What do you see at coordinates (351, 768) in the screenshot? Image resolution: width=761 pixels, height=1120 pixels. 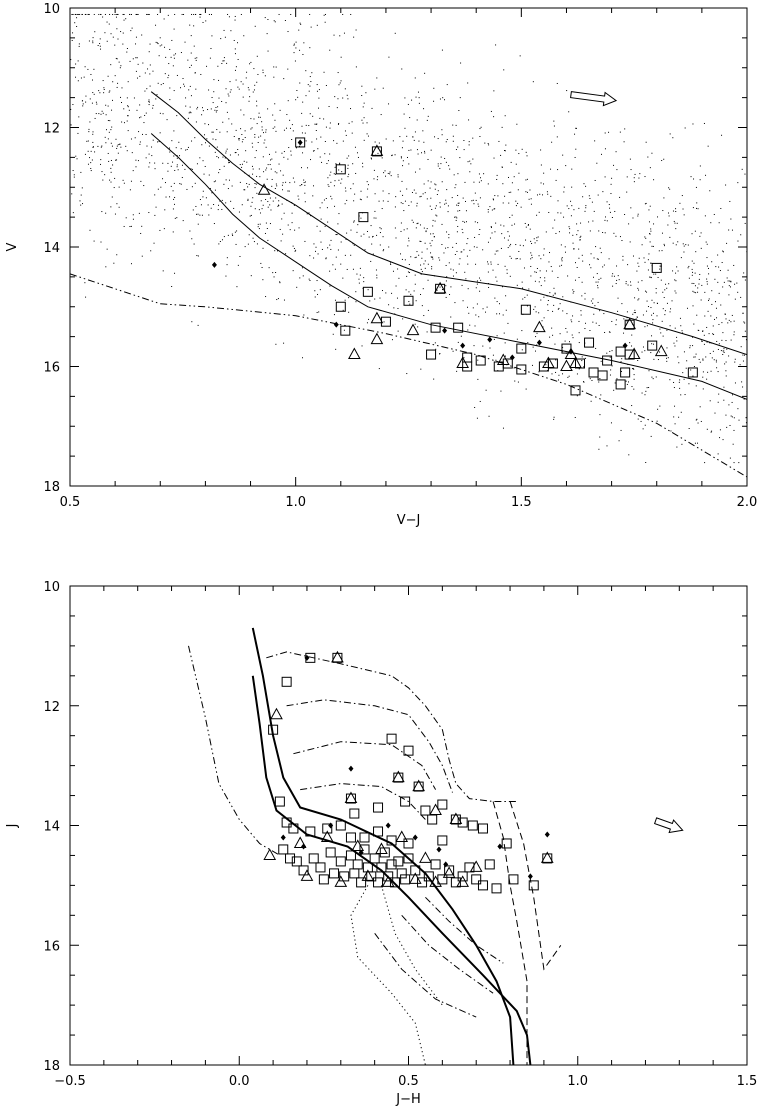 I see `diamond-marker` at bounding box center [351, 768].